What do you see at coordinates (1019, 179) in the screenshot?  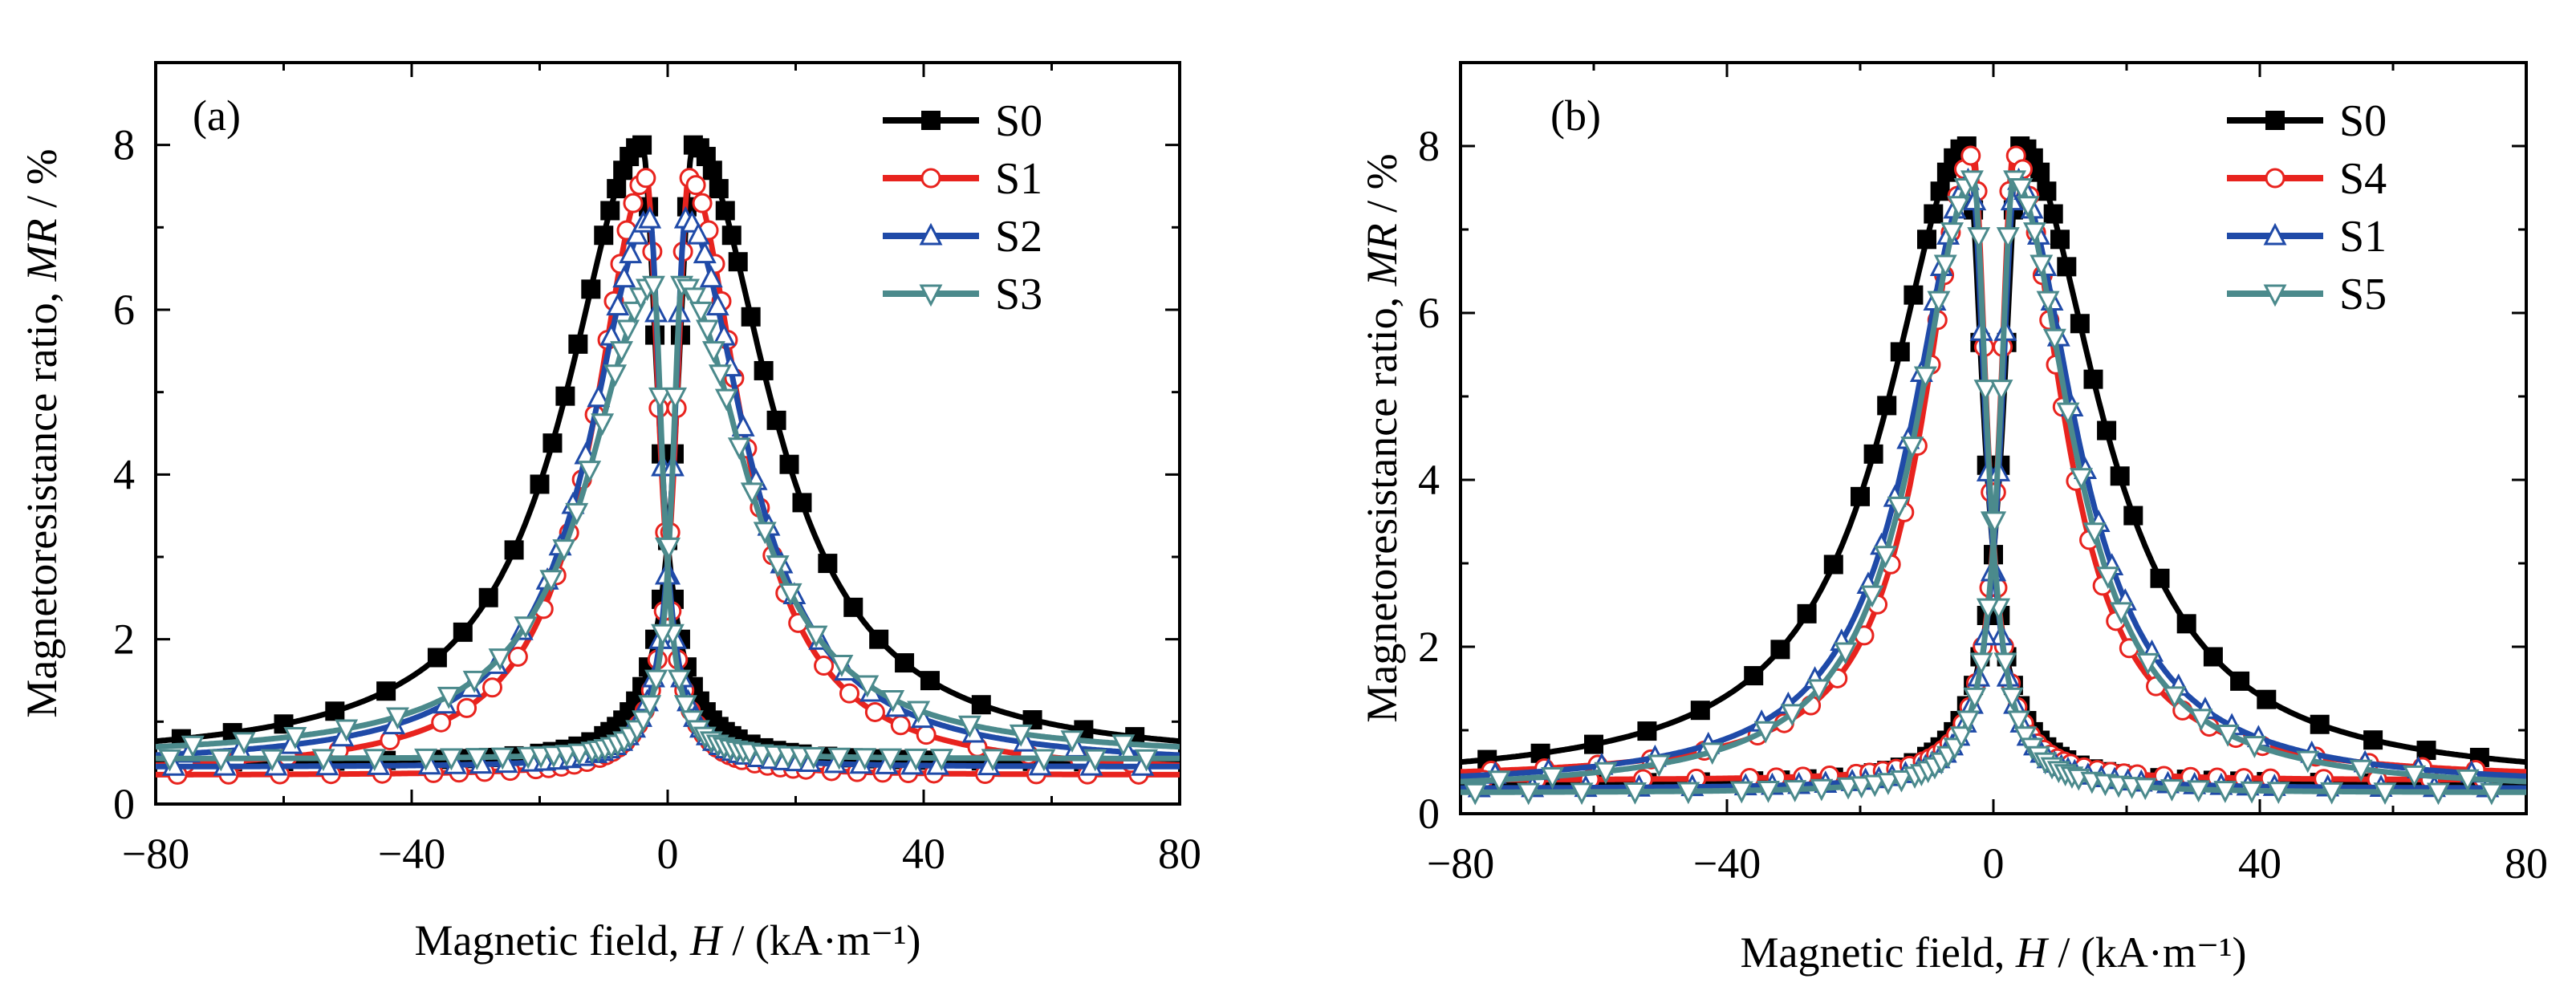 I see `legend-label: S1` at bounding box center [1019, 179].